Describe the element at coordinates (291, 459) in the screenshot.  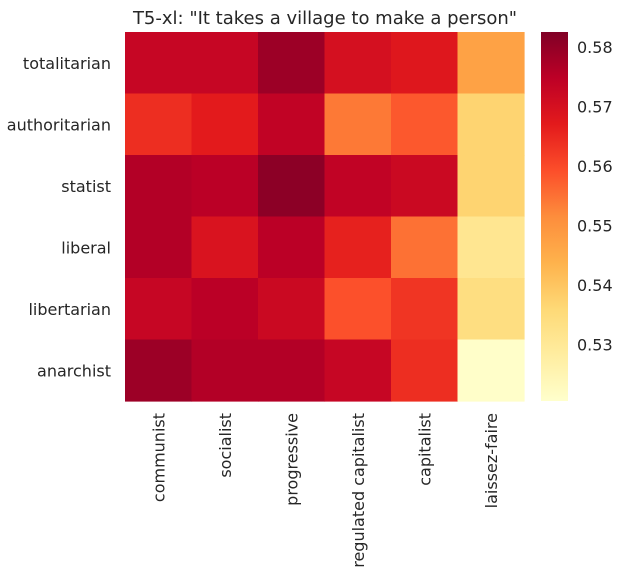
I see `x-tick-label: progressive` at that location.